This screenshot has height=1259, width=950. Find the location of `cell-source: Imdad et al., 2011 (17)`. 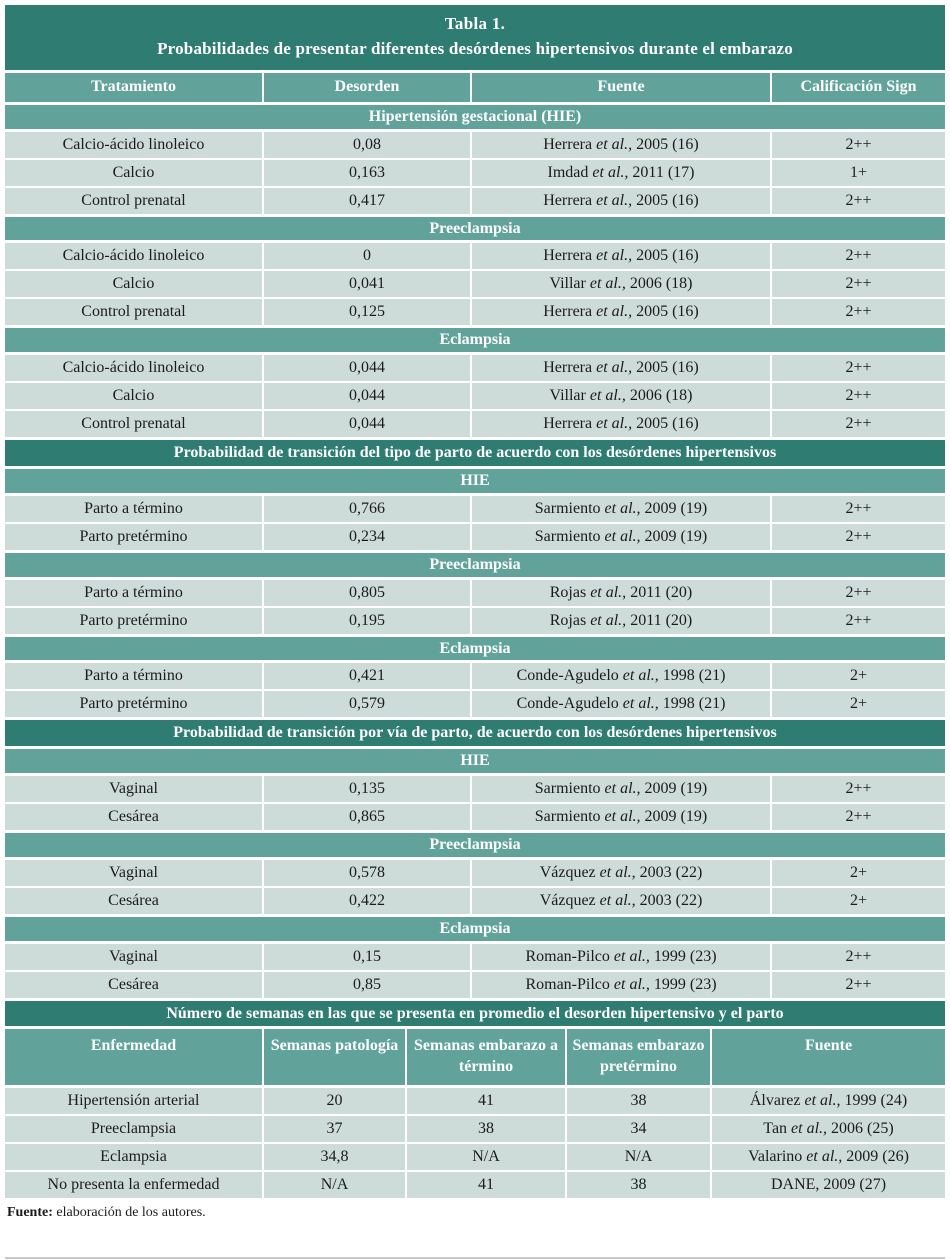

cell-source: Imdad et al., 2011 (17) is located at coordinates (621, 172).